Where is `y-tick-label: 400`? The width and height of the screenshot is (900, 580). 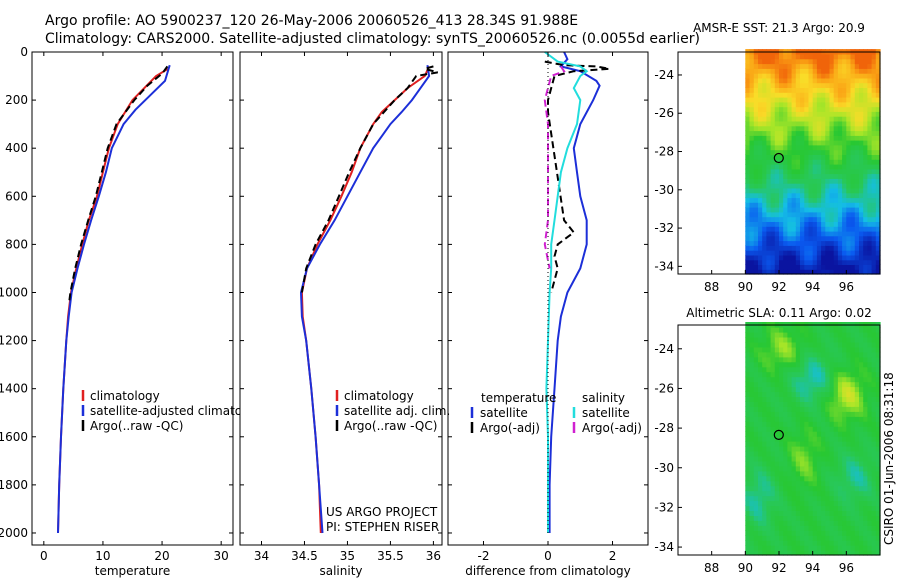
y-tick-label: 400 is located at coordinates (16, 148).